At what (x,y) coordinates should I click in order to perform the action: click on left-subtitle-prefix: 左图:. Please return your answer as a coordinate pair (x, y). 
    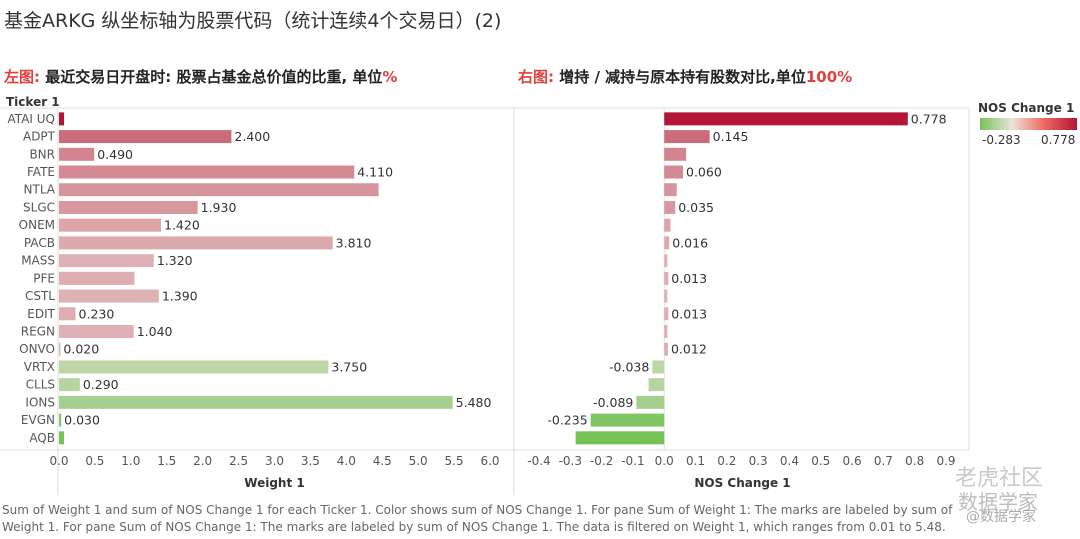
    Looking at the image, I should click on (22, 77).